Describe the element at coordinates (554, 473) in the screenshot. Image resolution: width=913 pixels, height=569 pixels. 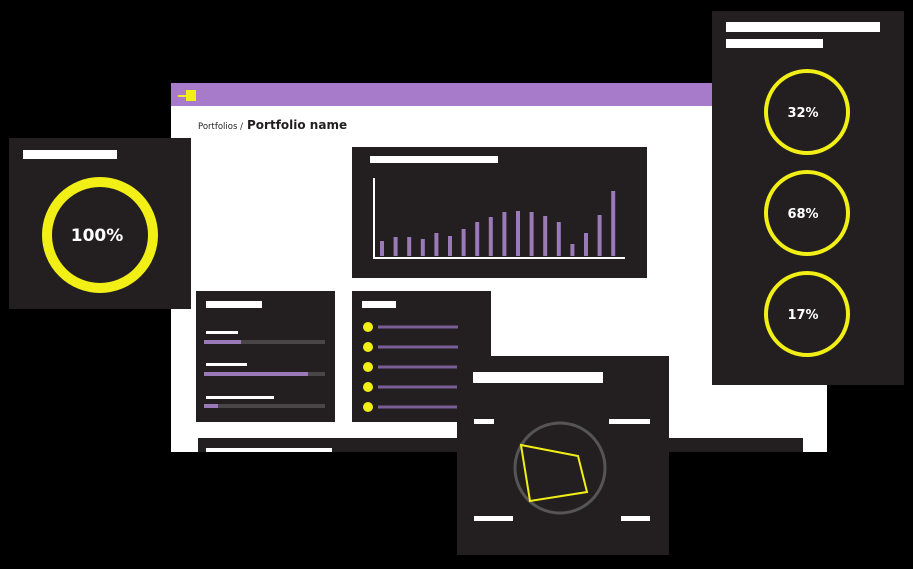
I see `radar-shape` at that location.